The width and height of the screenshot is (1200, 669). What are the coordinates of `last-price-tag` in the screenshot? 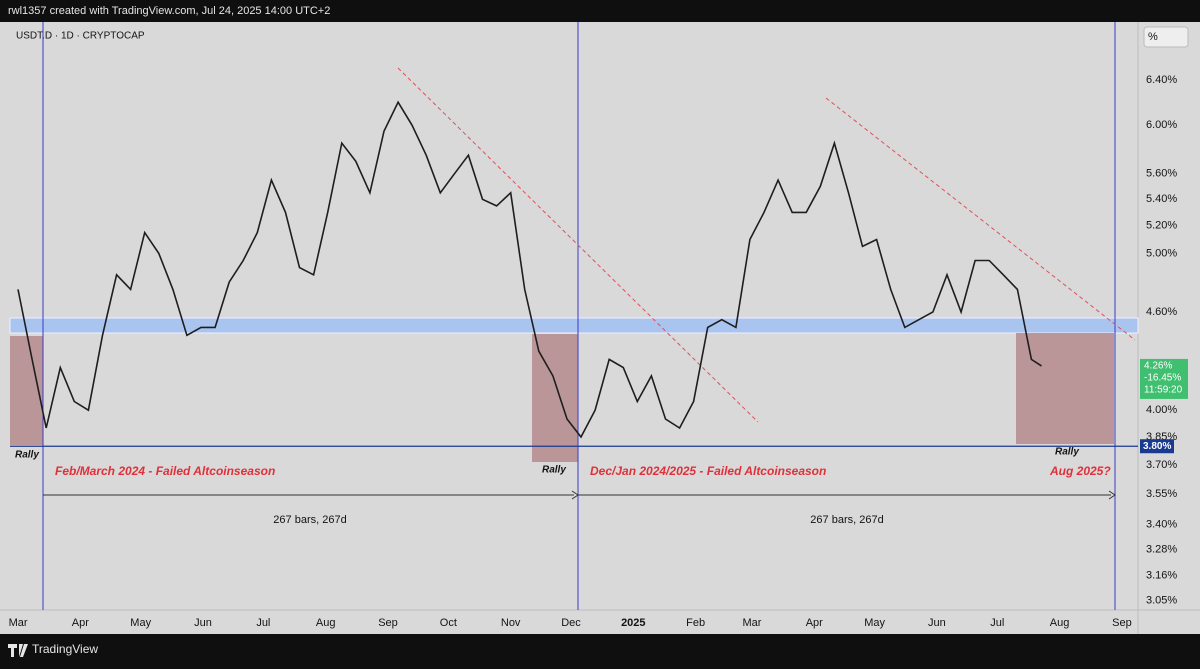 It's located at (1164, 378).